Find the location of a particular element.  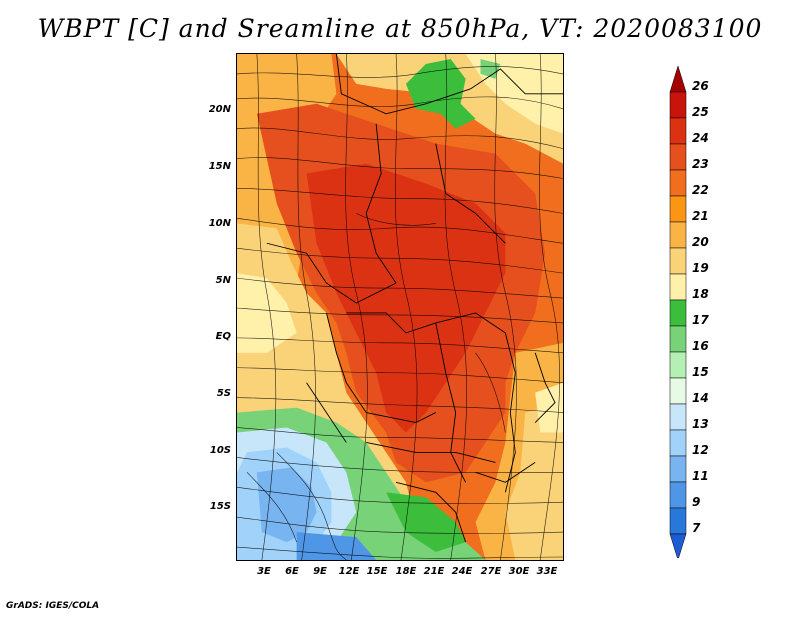

colorbar-swatches is located at coordinates (678, 312).